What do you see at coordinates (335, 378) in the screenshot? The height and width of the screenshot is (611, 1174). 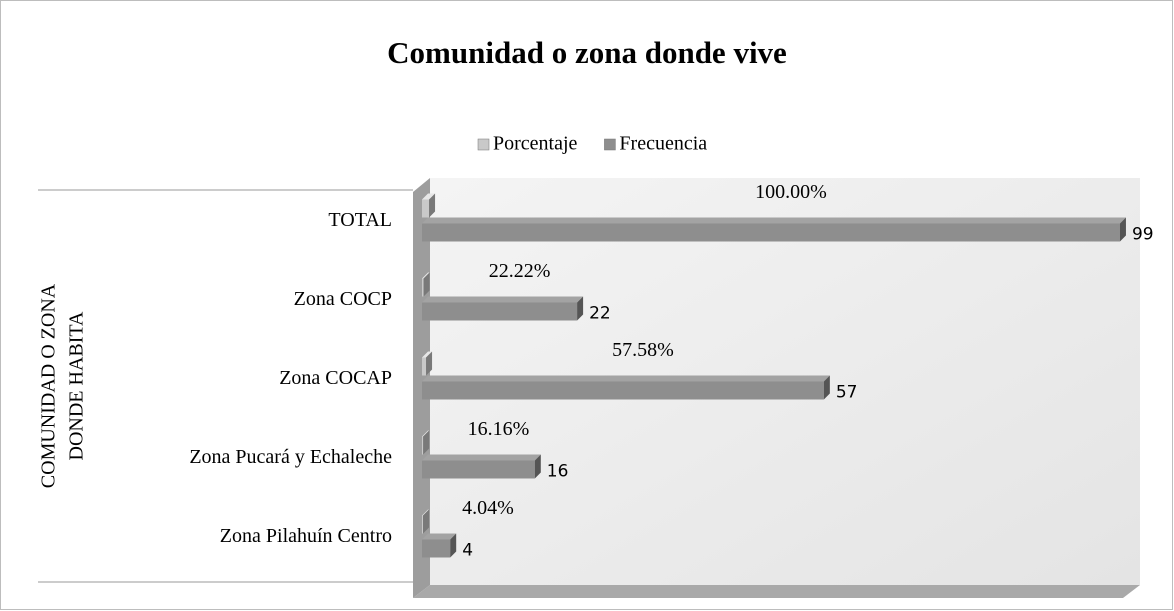 I see `category-label: Zona COCAP` at bounding box center [335, 378].